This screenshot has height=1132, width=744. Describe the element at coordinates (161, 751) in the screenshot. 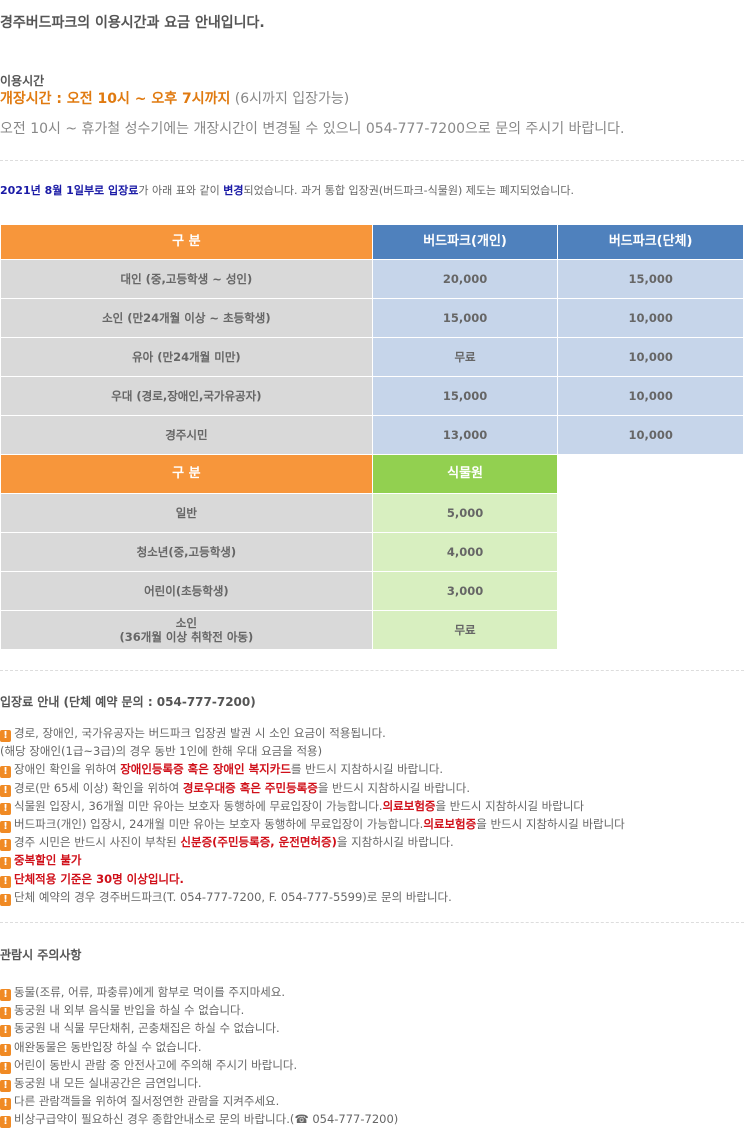

I see `text-segment: (해당 장애인(1급~3급)의 경우 동반 1인에 한해 우대 요금을 적용)` at that location.